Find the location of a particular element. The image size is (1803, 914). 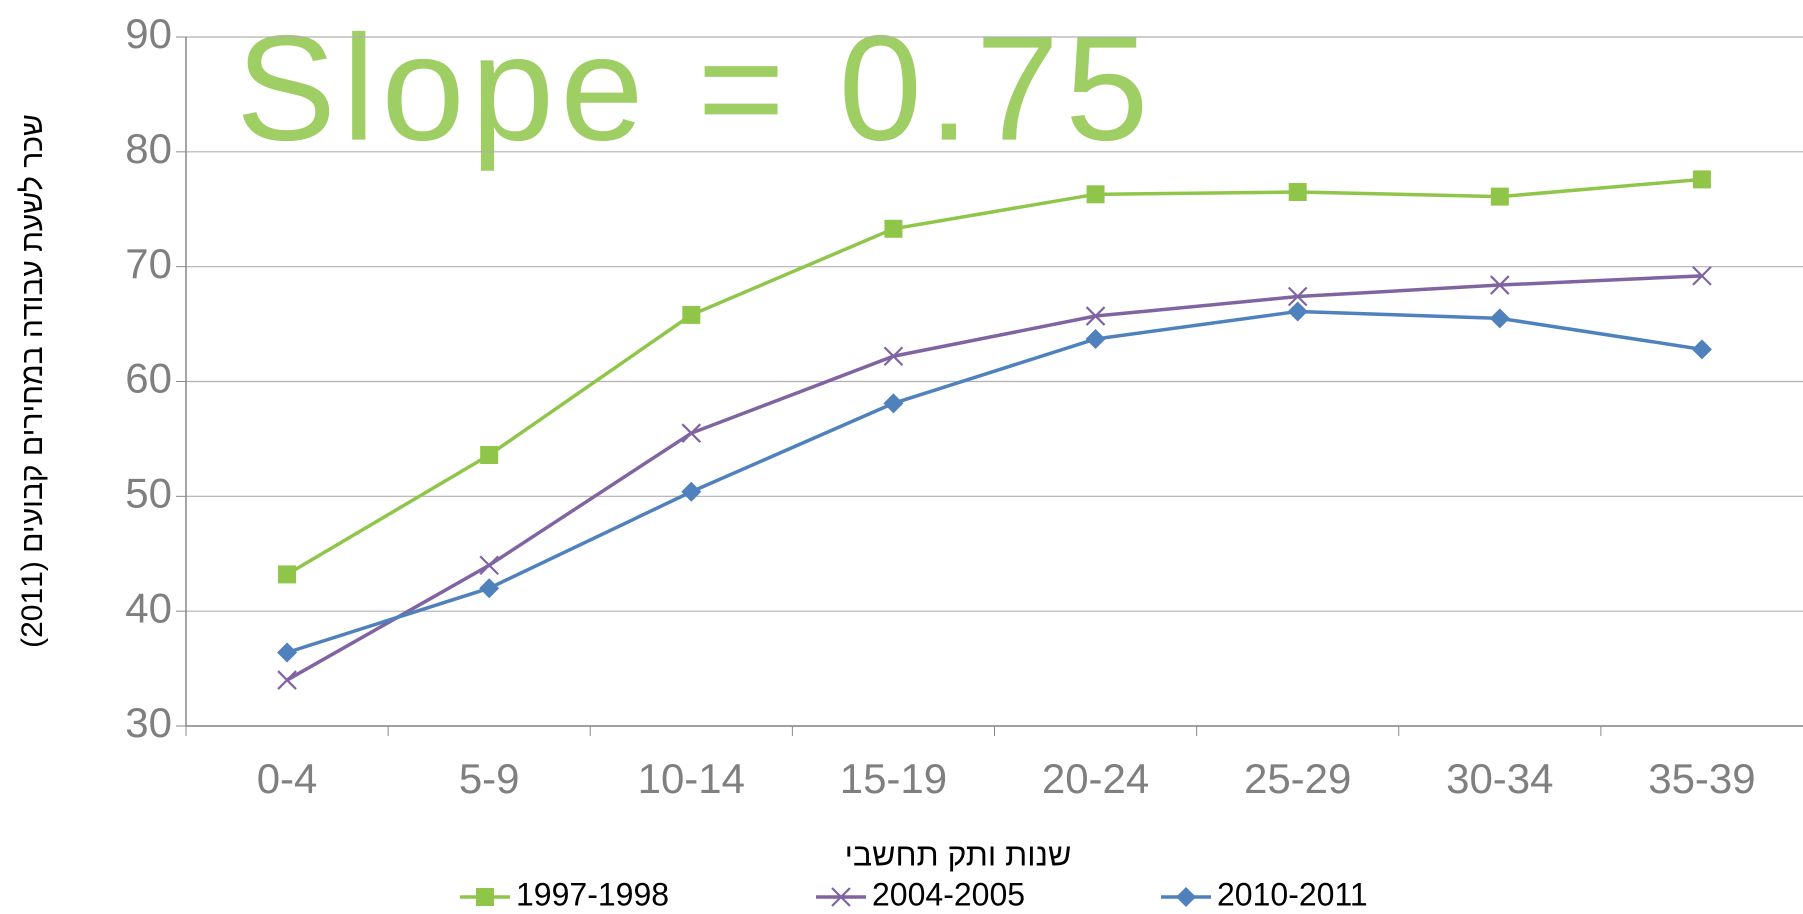

x-tick-label: 15-19 is located at coordinates (893, 778).